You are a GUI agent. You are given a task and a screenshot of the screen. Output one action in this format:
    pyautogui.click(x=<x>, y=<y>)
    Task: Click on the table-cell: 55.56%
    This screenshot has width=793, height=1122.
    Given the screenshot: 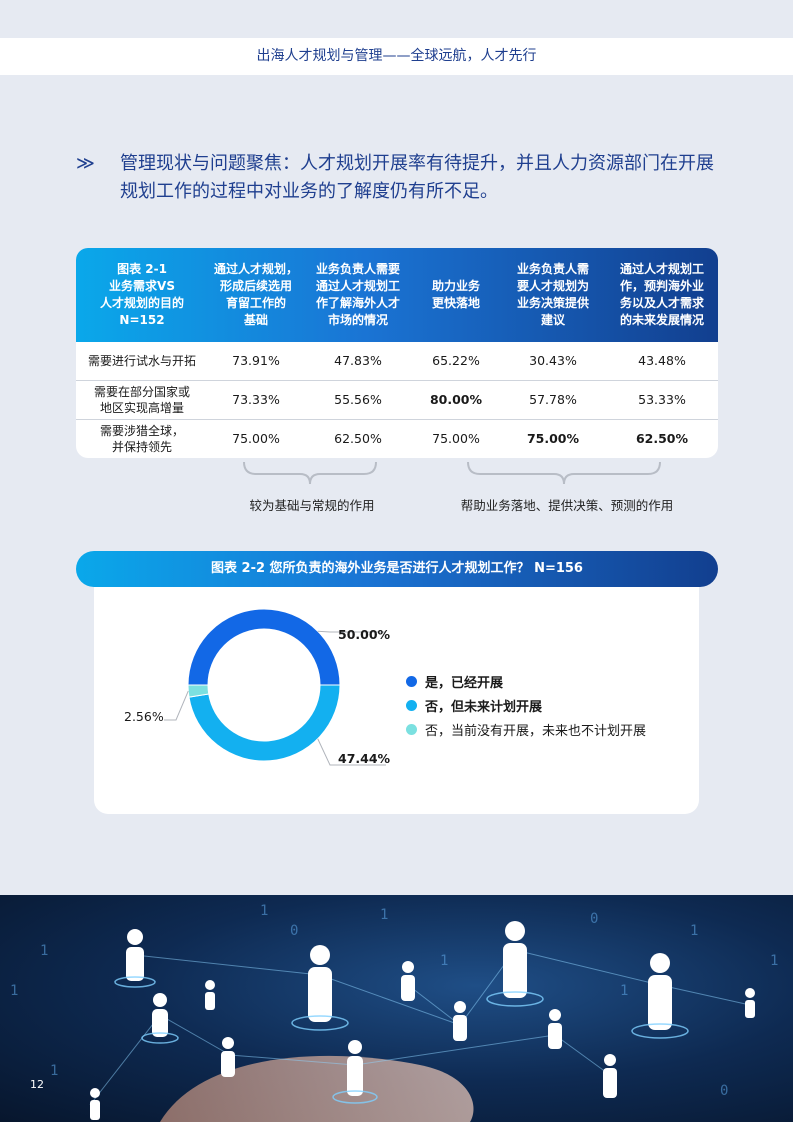 What is the action you would take?
    pyautogui.click(x=358, y=400)
    